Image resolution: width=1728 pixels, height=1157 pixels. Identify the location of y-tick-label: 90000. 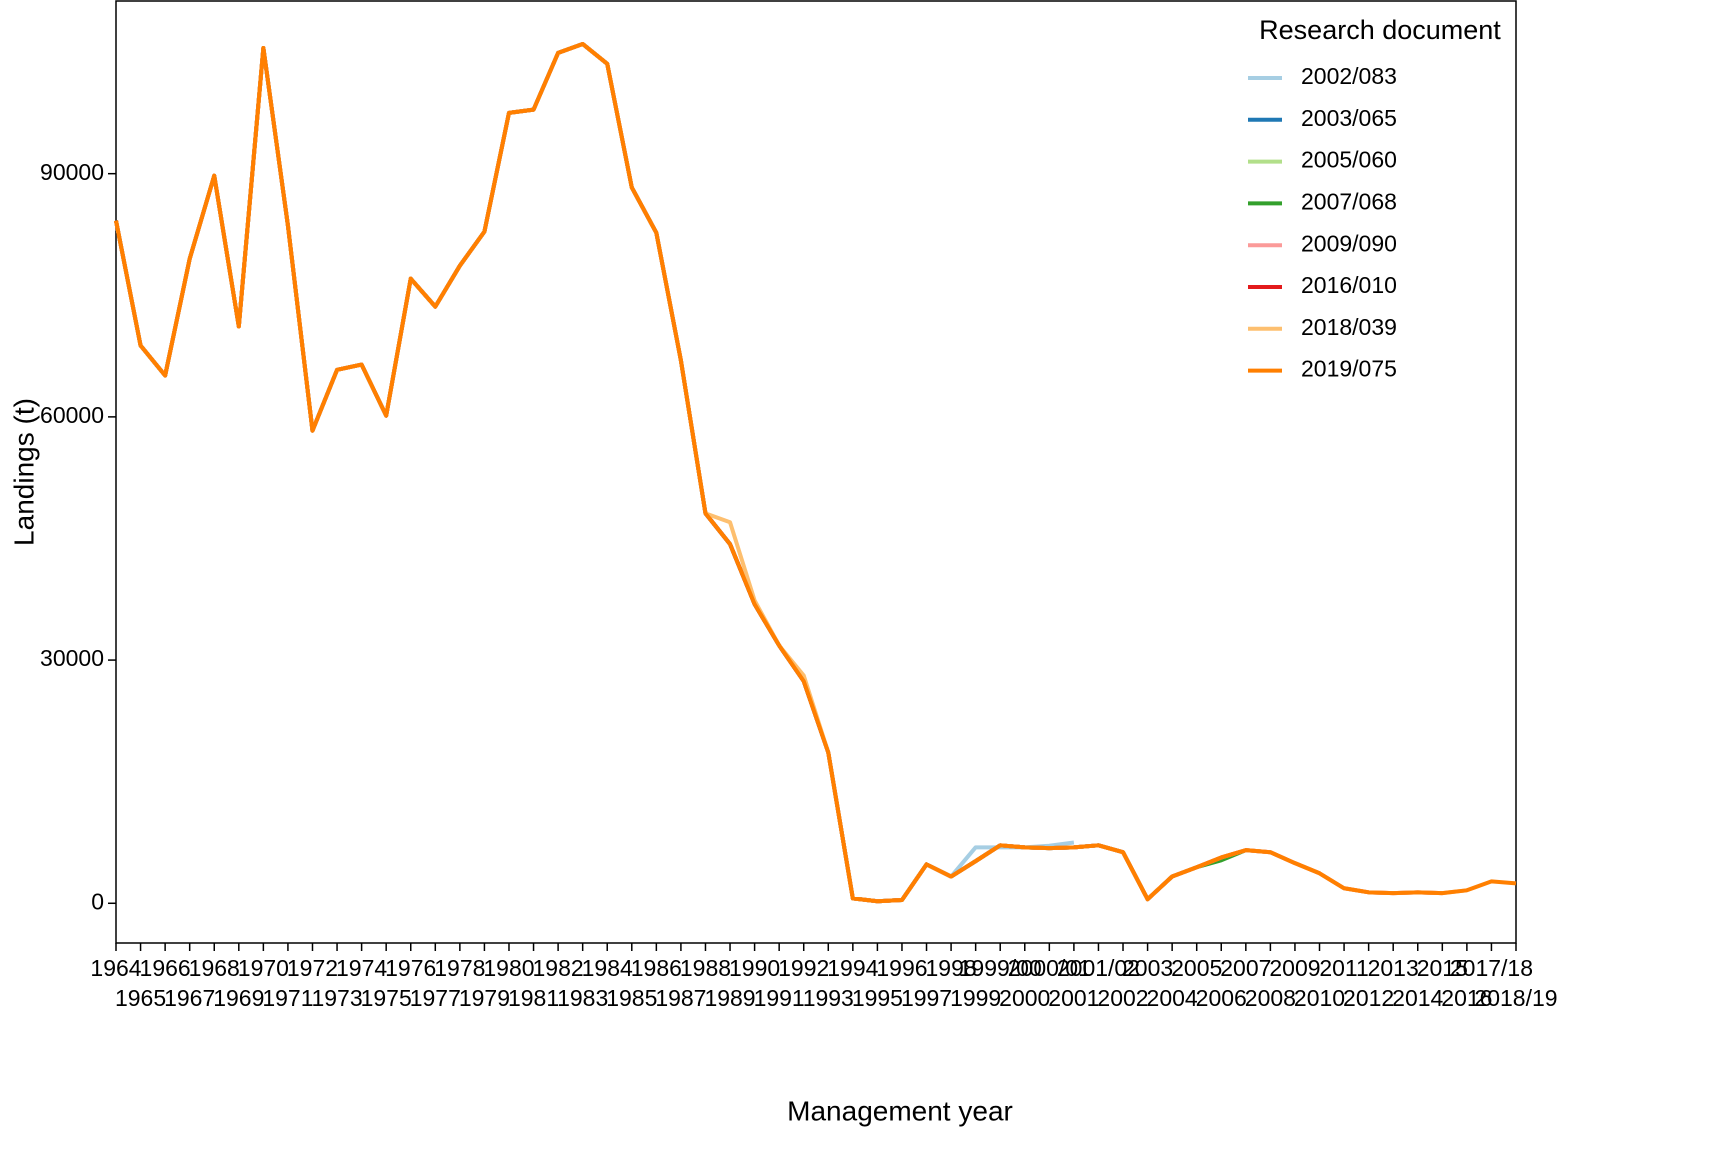
(72, 172).